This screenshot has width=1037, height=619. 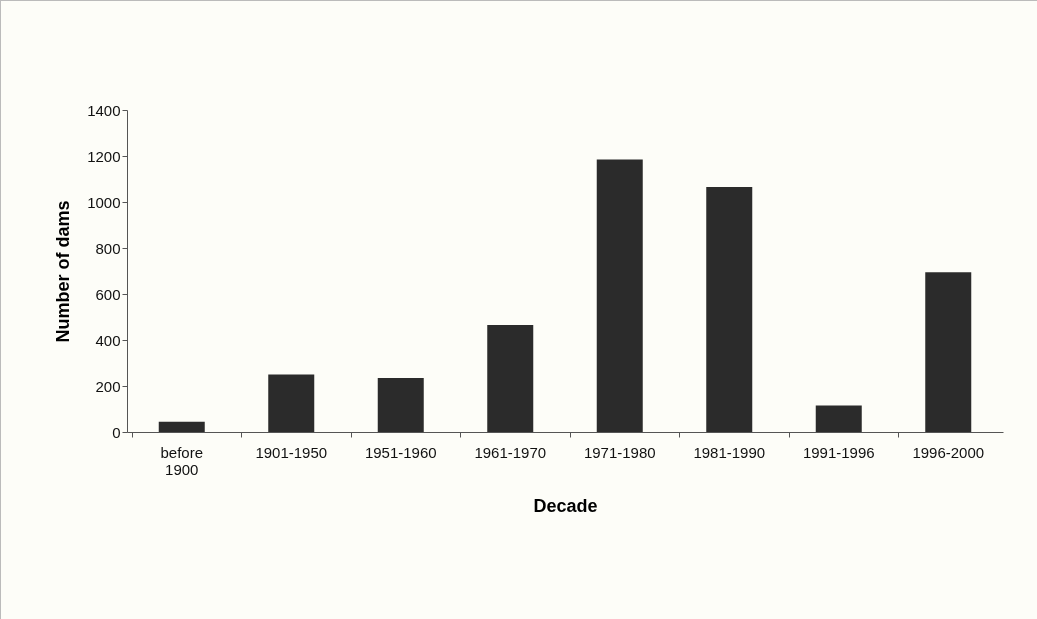 What do you see at coordinates (948, 452) in the screenshot?
I see `x-tick-label: 1996-2000` at bounding box center [948, 452].